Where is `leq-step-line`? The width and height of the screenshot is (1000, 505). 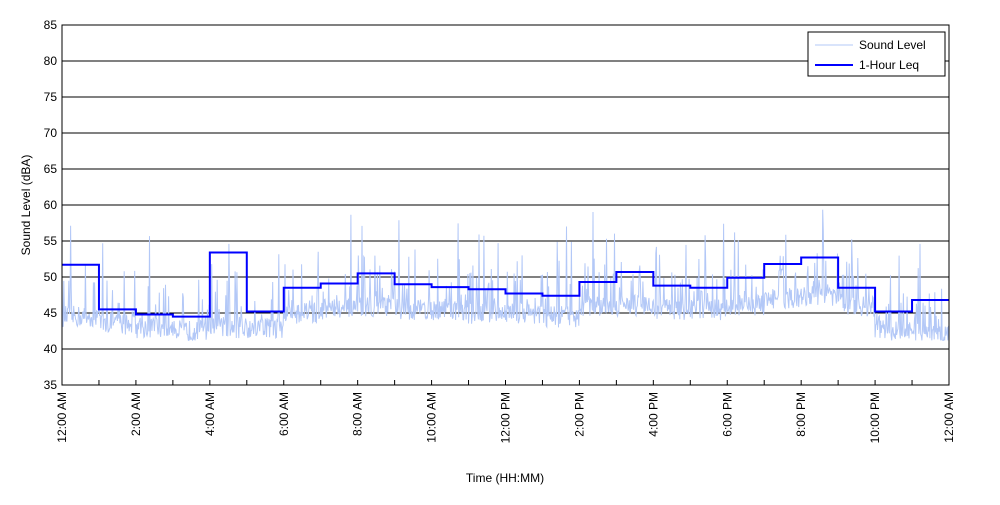
leq-step-line is located at coordinates (505, 284).